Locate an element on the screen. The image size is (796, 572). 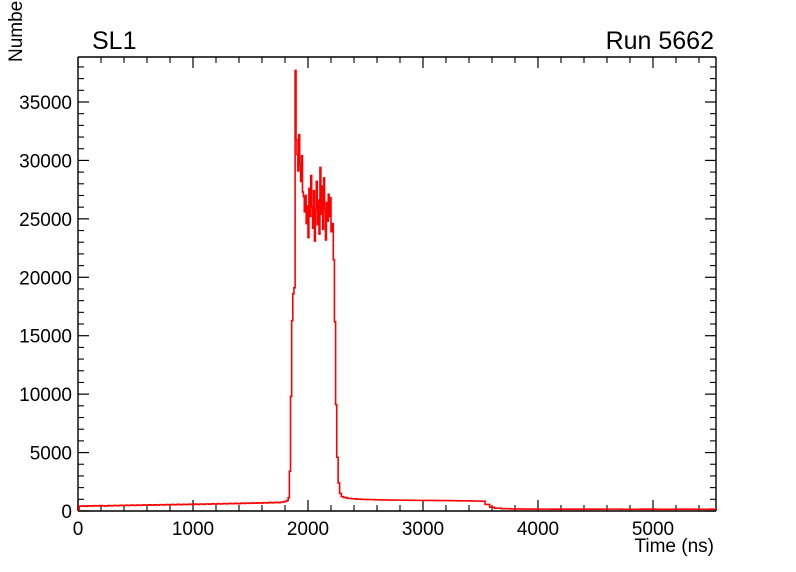
x-tick-label: 5000 is located at coordinates (653, 529).